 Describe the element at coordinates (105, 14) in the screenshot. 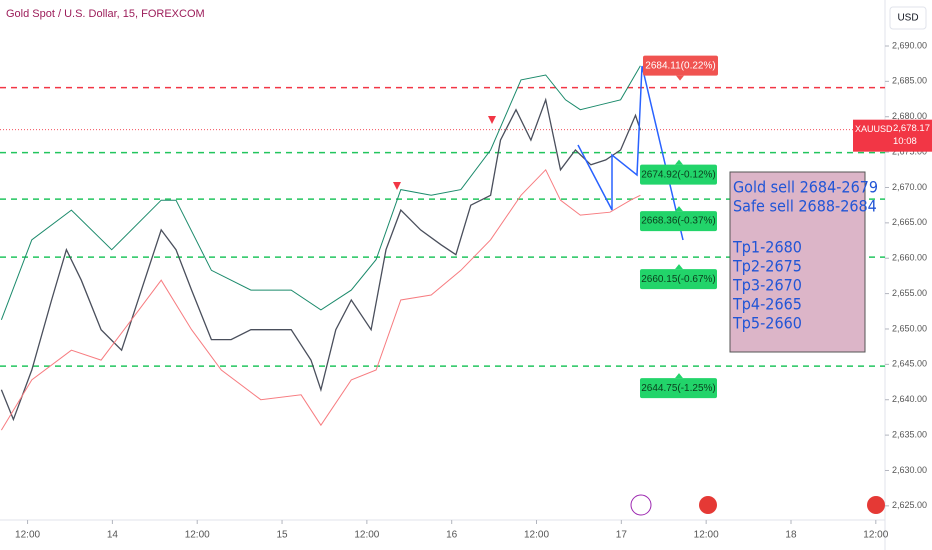

I see `chart-title: Gold Spot / U.S. Dollar, 15, FOREXCOM` at that location.